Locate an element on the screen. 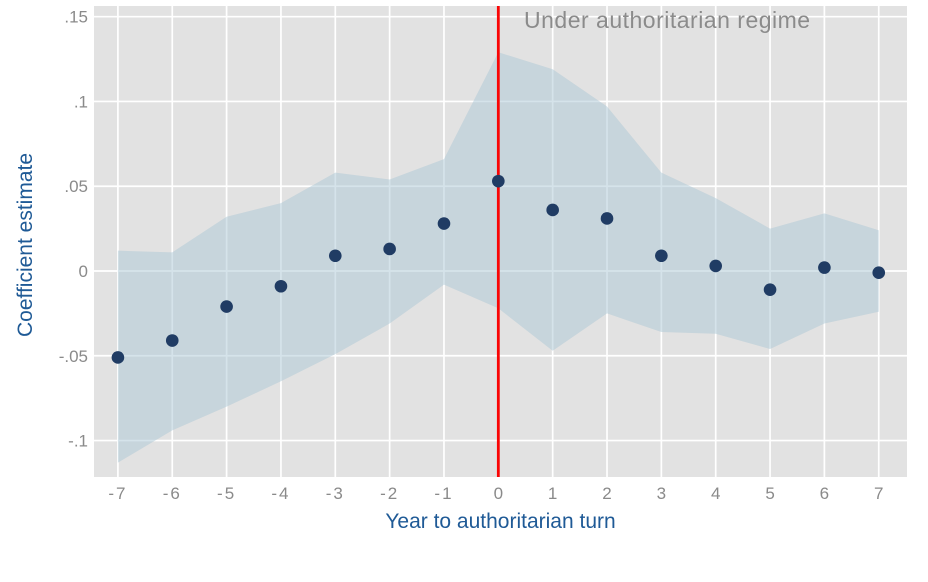 The image size is (928, 582). x-axis-title: Year to authoritarian turn is located at coordinates (500, 521).